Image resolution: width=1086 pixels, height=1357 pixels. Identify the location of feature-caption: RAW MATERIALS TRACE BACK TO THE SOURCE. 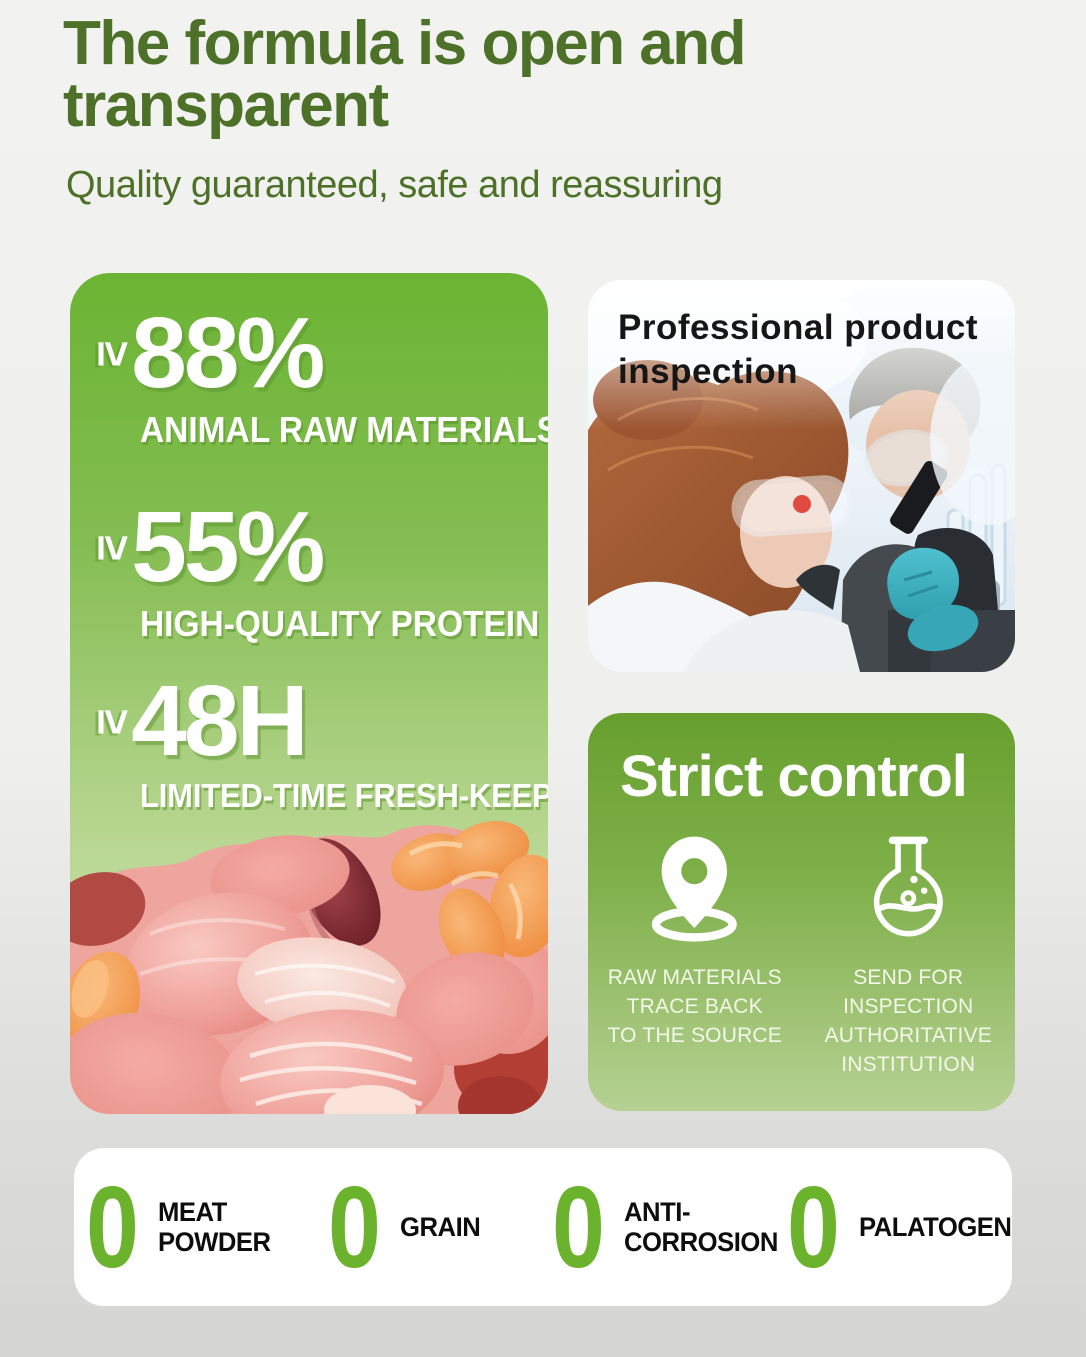
(694, 1006).